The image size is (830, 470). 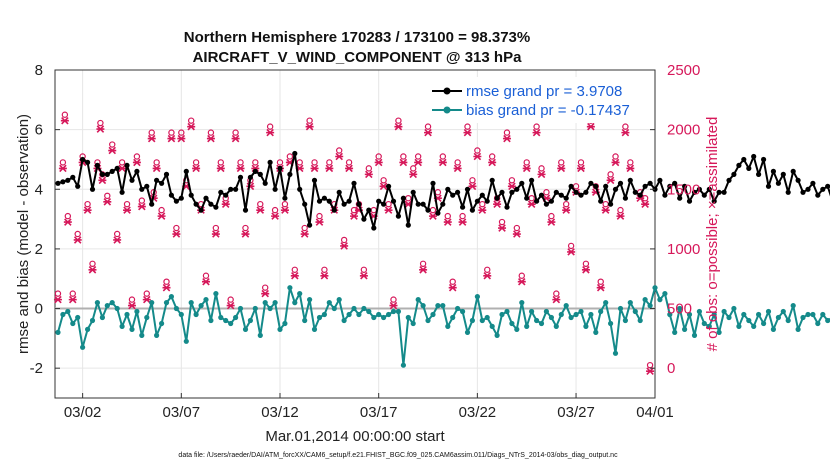 I want to click on chart-title-line2: AIRCRAFT_V_WIND_COMPONENT @ 313 hPa, so click(x=358, y=57).